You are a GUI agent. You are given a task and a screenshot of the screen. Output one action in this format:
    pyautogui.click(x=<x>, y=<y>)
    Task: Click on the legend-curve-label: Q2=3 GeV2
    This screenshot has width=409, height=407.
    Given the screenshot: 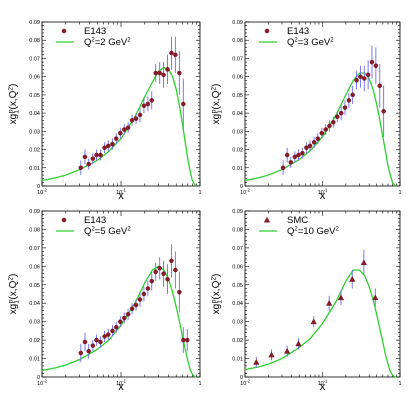 What is the action you would take?
    pyautogui.click(x=310, y=42)
    